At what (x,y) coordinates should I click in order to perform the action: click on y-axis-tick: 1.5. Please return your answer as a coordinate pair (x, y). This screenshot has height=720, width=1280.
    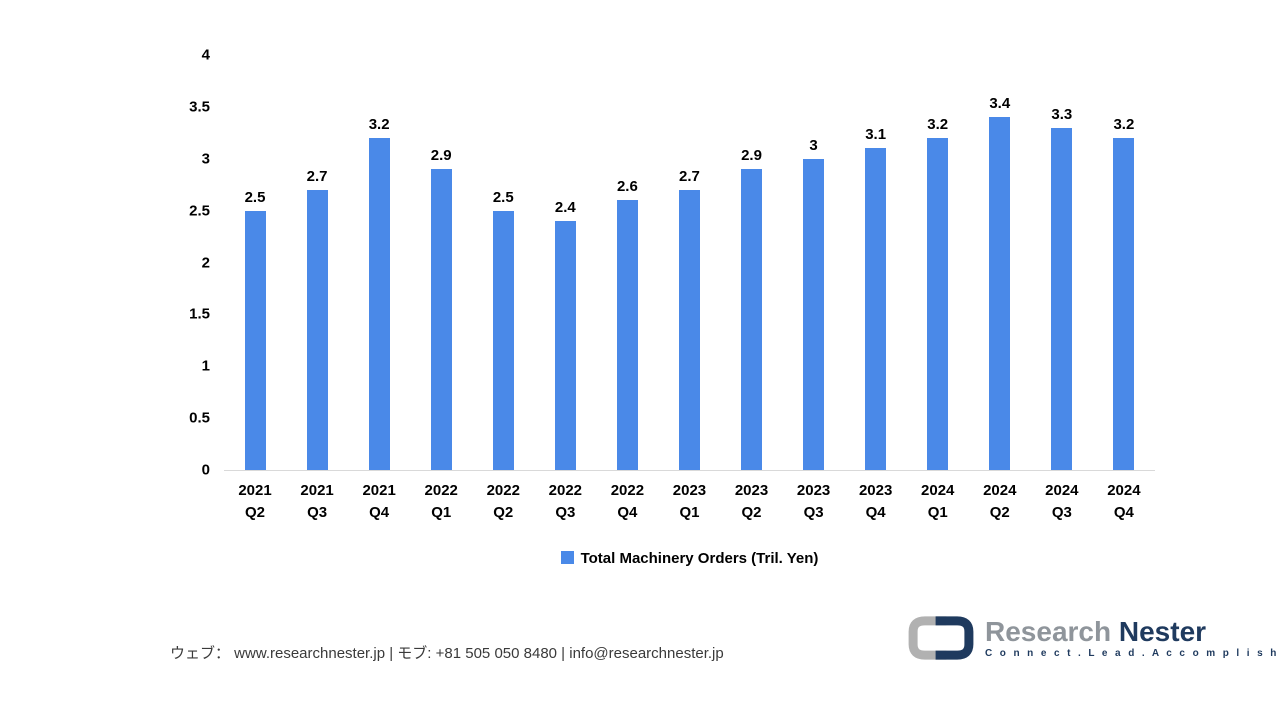
    Looking at the image, I should click on (199, 314).